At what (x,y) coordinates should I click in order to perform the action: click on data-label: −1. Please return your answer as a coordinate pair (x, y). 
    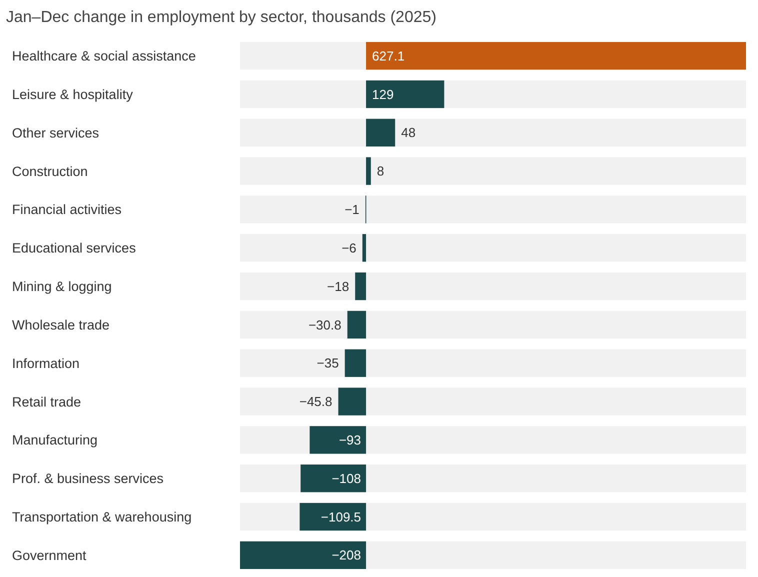
    Looking at the image, I should click on (352, 210).